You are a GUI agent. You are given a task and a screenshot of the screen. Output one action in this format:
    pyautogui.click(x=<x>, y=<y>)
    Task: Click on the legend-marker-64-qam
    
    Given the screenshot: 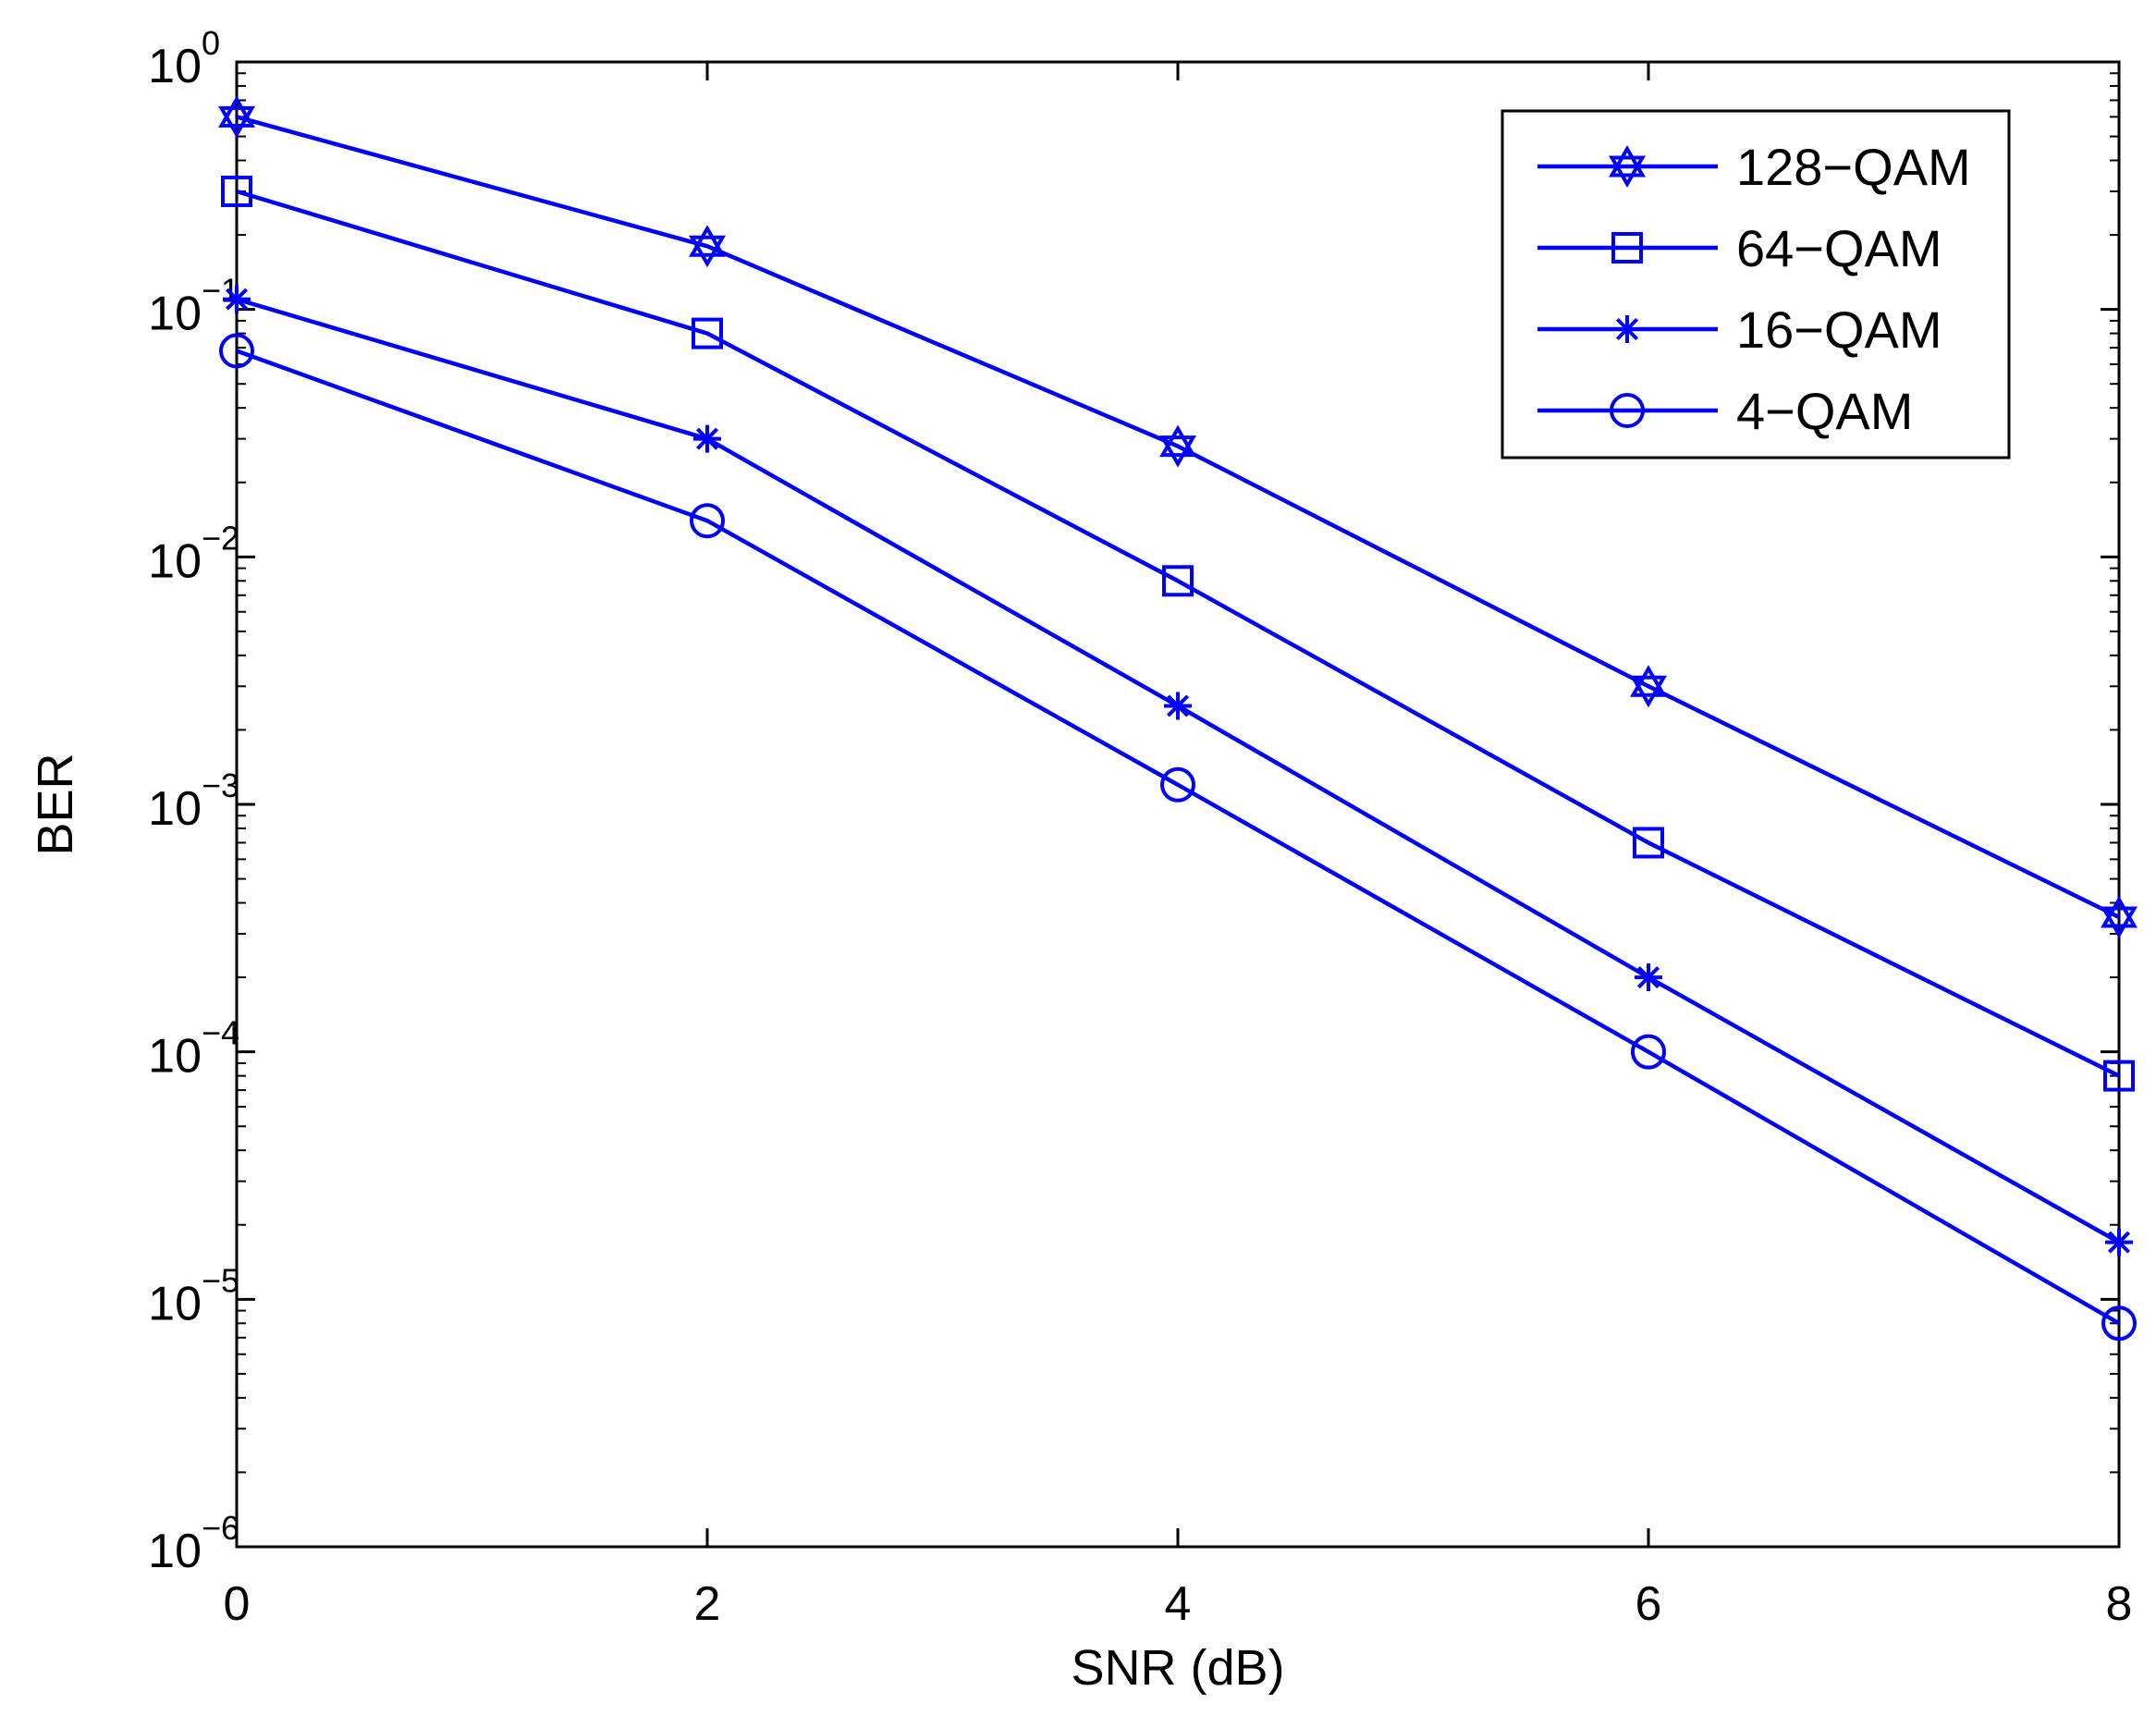 What is the action you would take?
    pyautogui.click(x=1627, y=247)
    